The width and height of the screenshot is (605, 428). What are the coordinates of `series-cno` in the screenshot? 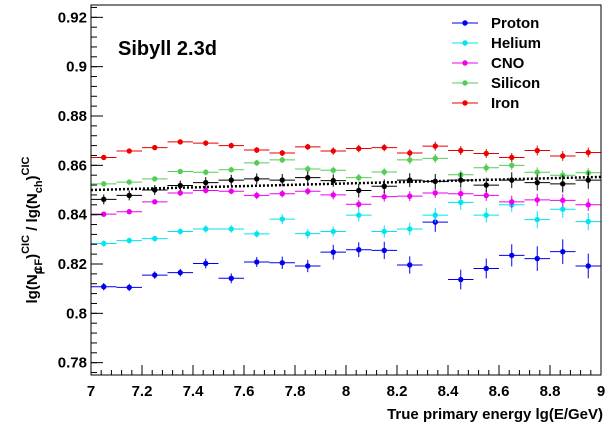 It's located at (346, 202).